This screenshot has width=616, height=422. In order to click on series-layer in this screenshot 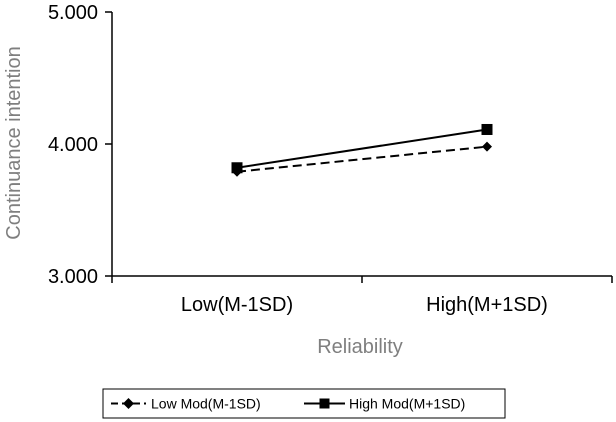, I will do `click(362, 150)`.